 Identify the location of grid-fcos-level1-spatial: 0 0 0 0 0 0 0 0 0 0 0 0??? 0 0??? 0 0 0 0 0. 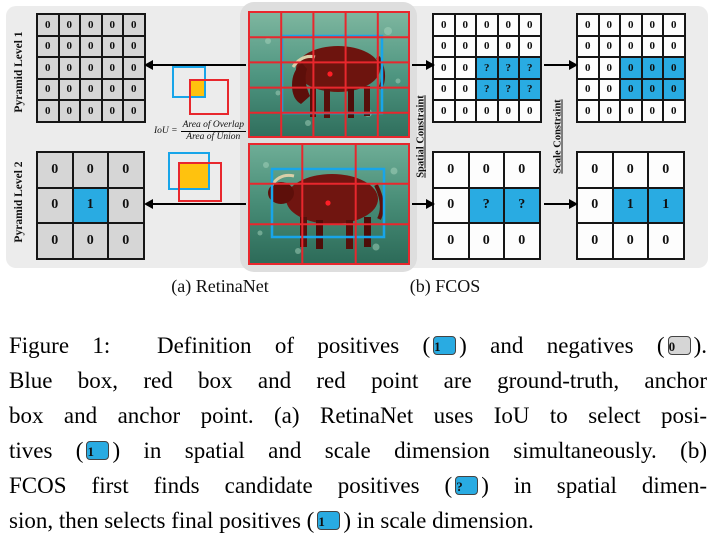
(487, 68).